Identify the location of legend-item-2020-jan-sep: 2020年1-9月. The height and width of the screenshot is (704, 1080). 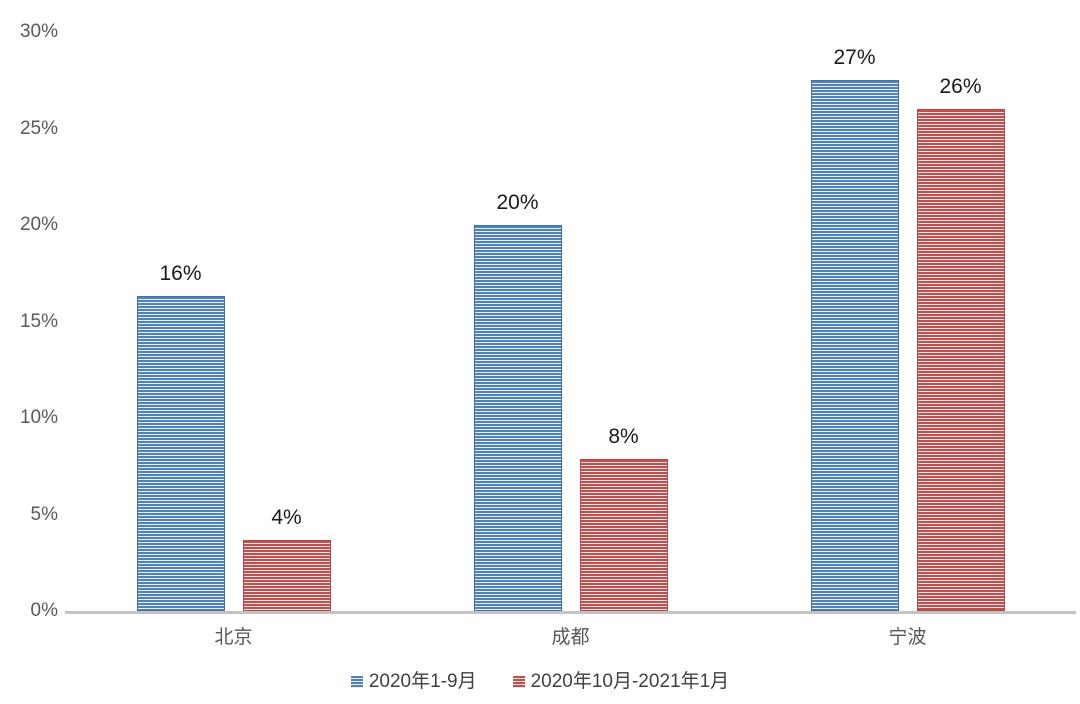
(413, 682).